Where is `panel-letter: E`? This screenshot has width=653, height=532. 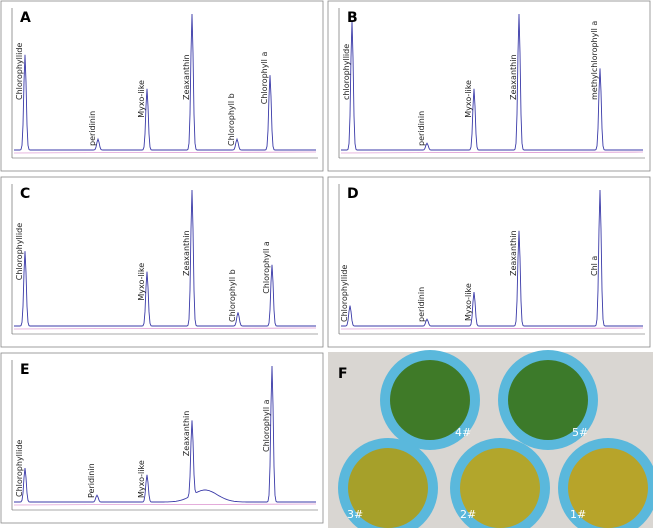 panel-letter: E is located at coordinates (25, 370).